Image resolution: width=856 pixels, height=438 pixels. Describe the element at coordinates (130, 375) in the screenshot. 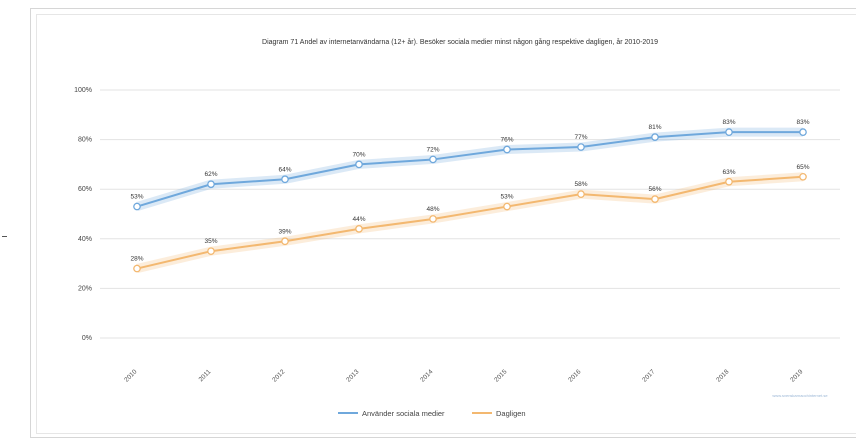

I see `x-tick-label: 2010` at that location.